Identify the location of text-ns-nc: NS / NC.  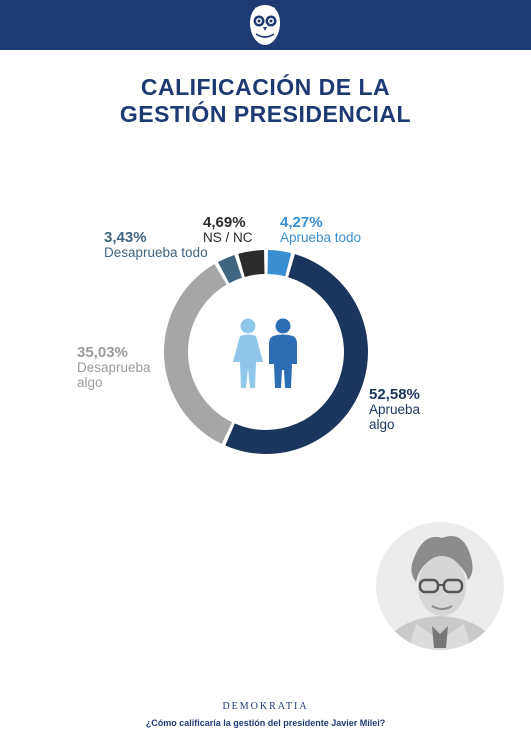
(228, 237).